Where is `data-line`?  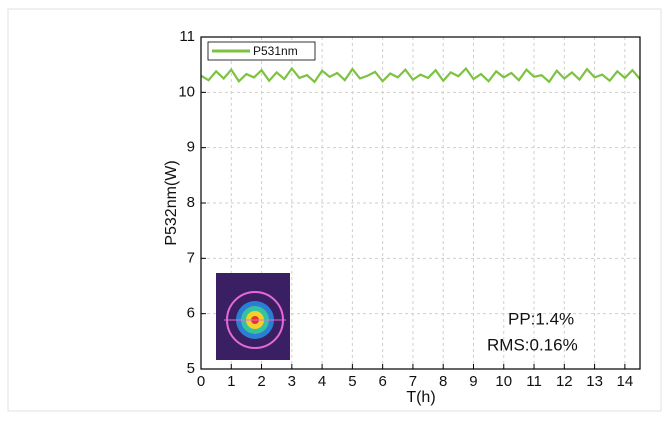
data-line is located at coordinates (420, 75).